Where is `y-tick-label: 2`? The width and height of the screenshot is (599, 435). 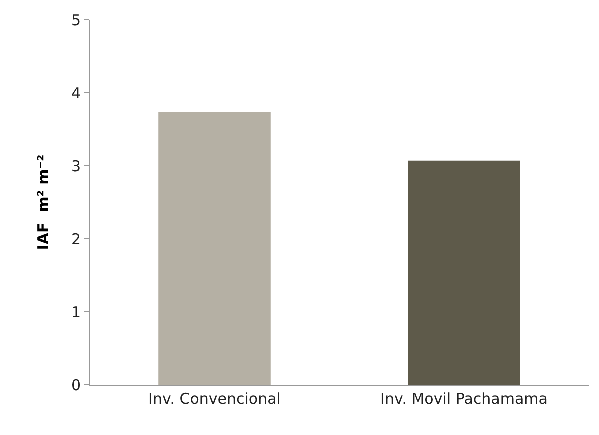
y-tick-label: 2 is located at coordinates (76, 239).